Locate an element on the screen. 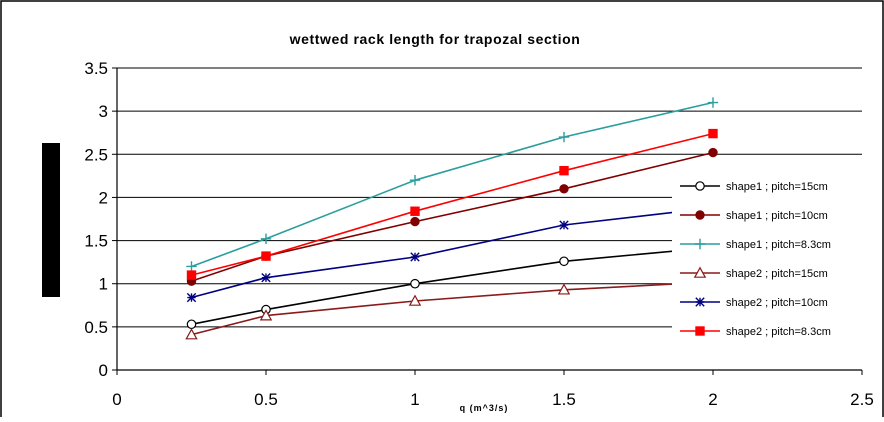  legend-entry: shape1 ; pitch=8.3cm is located at coordinates (755, 244).